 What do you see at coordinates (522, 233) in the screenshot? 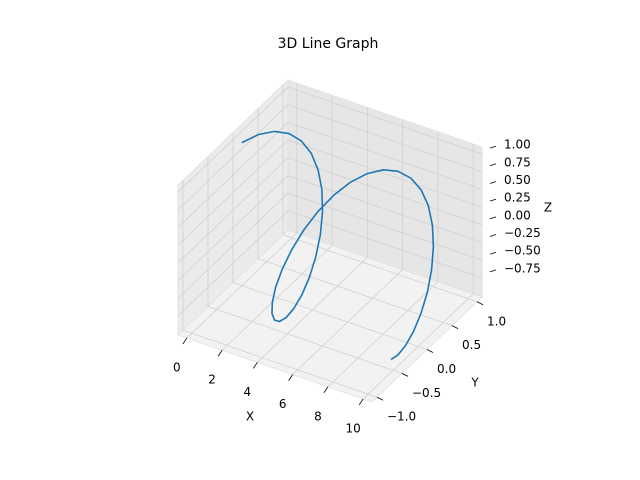
I see `z-tick-label: −0.25` at bounding box center [522, 233].